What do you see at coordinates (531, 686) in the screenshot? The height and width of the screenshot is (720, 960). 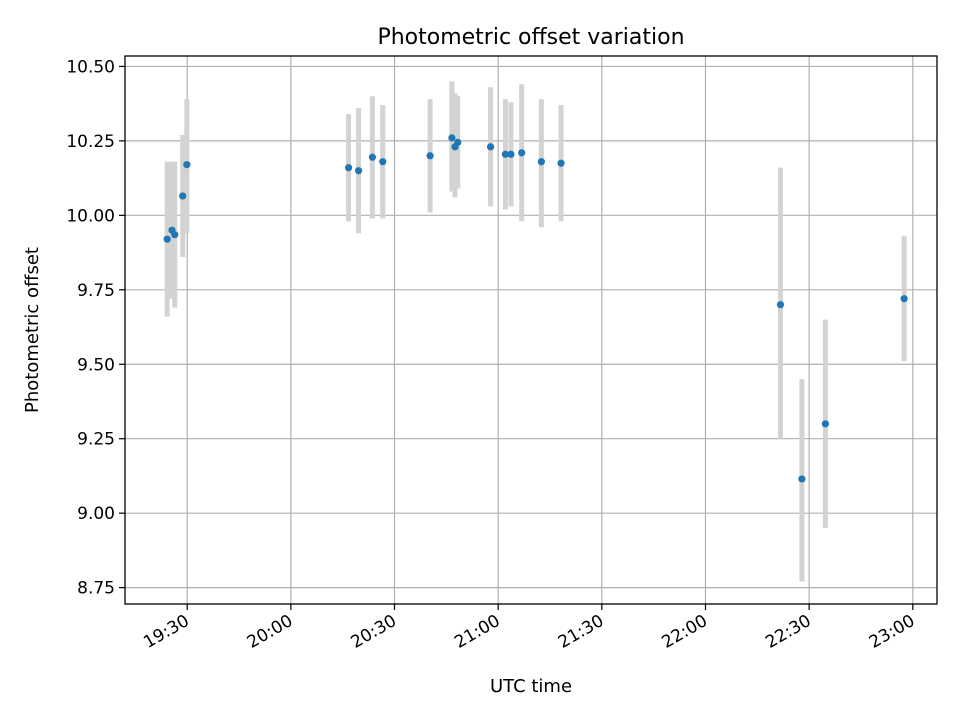 I see `x-axis-label: UTC time` at bounding box center [531, 686].